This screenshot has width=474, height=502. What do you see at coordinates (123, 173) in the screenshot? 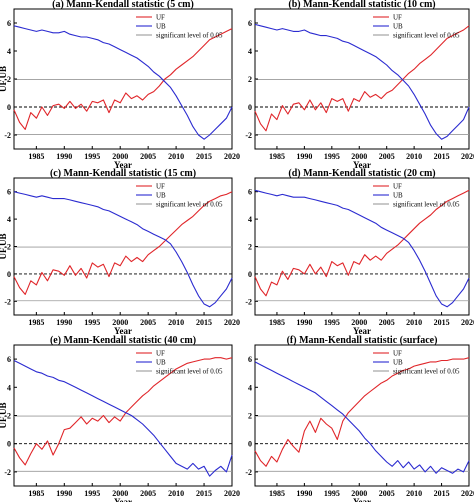
I see `chart-title: (c) Mann-Kendall statistic (15 cm)` at bounding box center [123, 173].